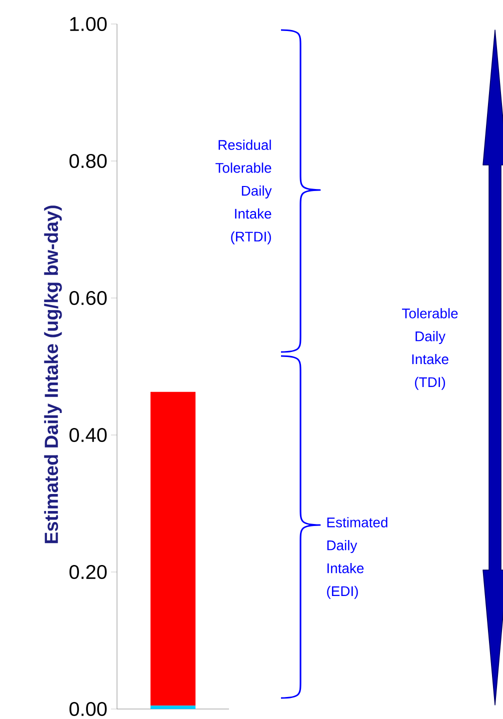 The image size is (503, 719). I want to click on annotation: Residual Tolerable Daily Intake (RTDI), so click(244, 192).